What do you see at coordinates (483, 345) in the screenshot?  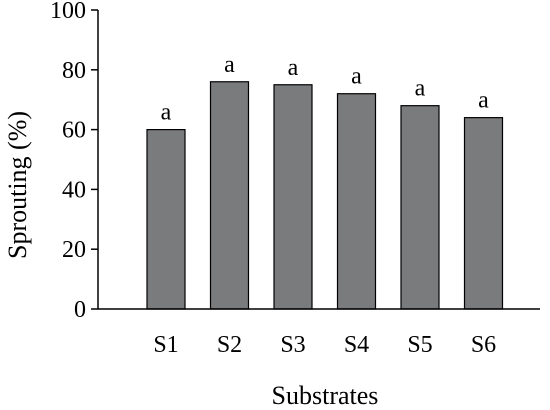 I see `x-tick-label: S6` at bounding box center [483, 345].